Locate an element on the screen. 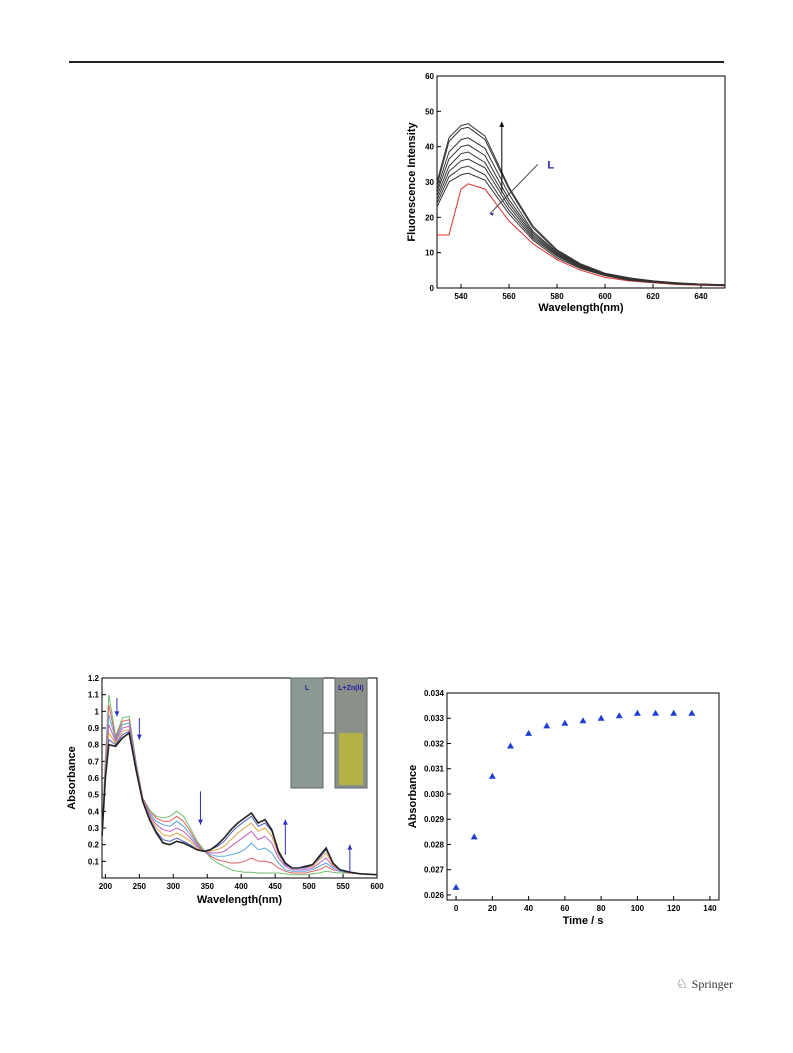  x-axis-label: Time / s is located at coordinates (583, 921).